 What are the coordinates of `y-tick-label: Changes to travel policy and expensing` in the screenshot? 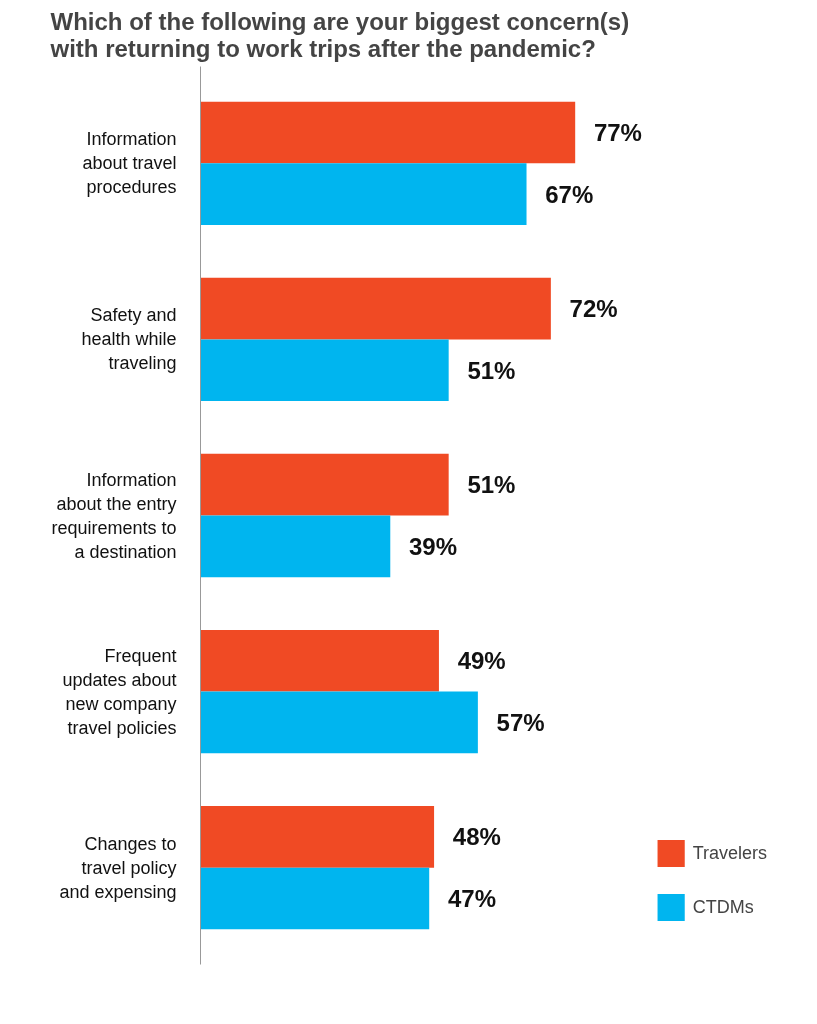 It's located at (118, 867).